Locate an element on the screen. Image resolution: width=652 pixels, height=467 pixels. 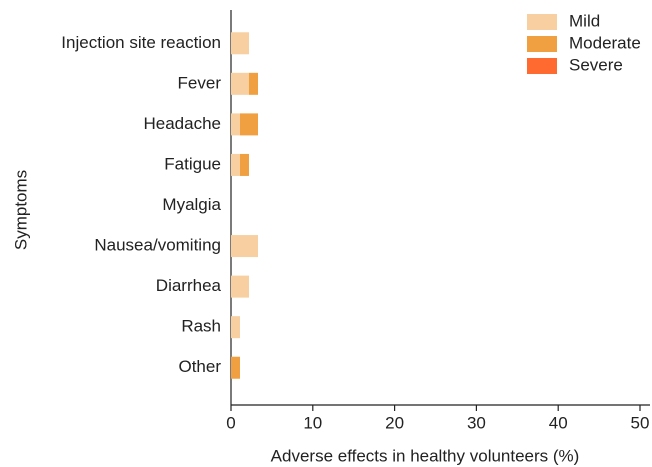
y-axis-title: Symptoms is located at coordinates (20, 210).